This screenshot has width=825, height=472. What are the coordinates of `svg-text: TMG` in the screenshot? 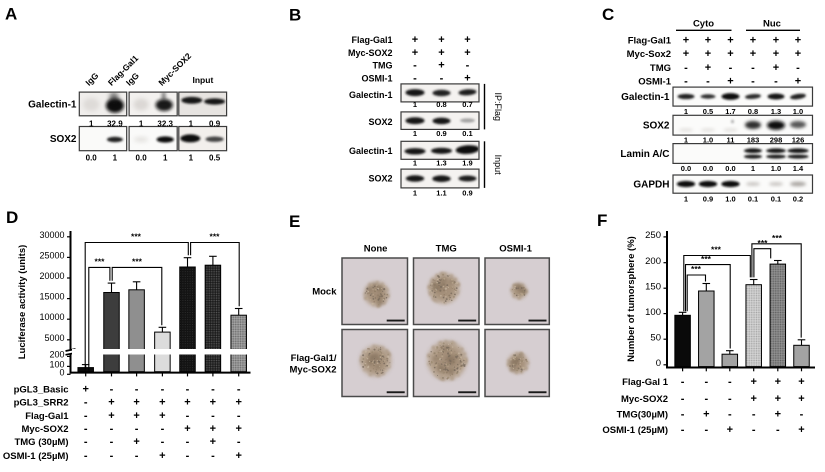 It's located at (383, 66).